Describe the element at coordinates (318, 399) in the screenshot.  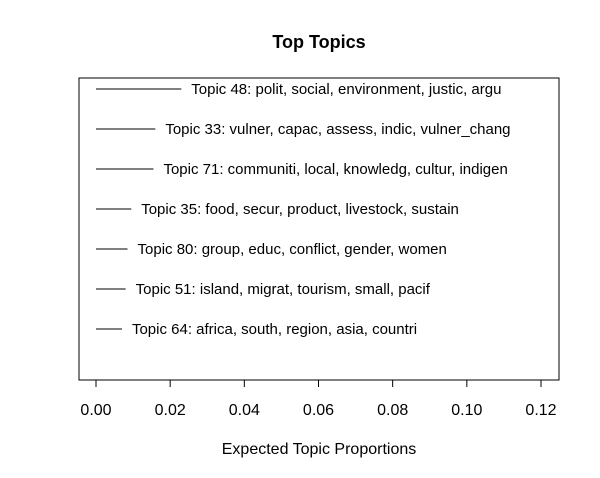
I see `x-axis-ticks: 0.00 0.02 0.04 0.06 0.08 0.10 0.12` at that location.